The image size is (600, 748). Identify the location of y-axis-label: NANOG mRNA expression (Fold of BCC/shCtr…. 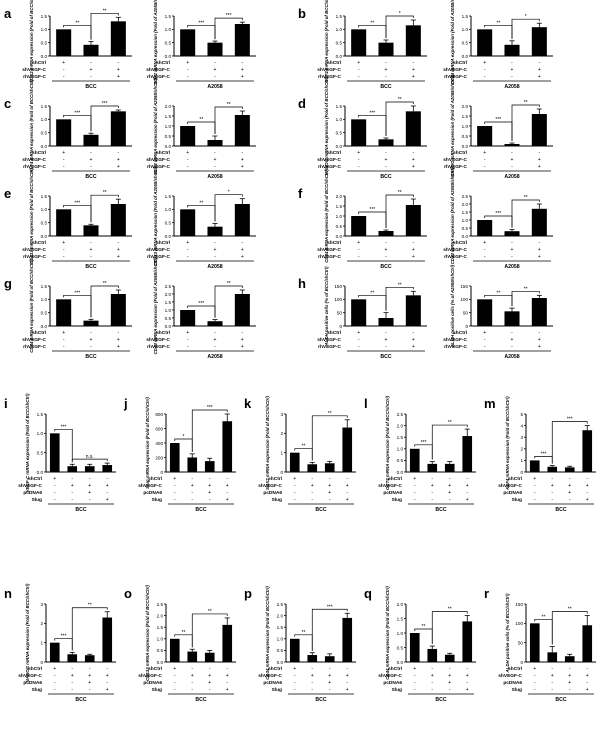
(27, 632).